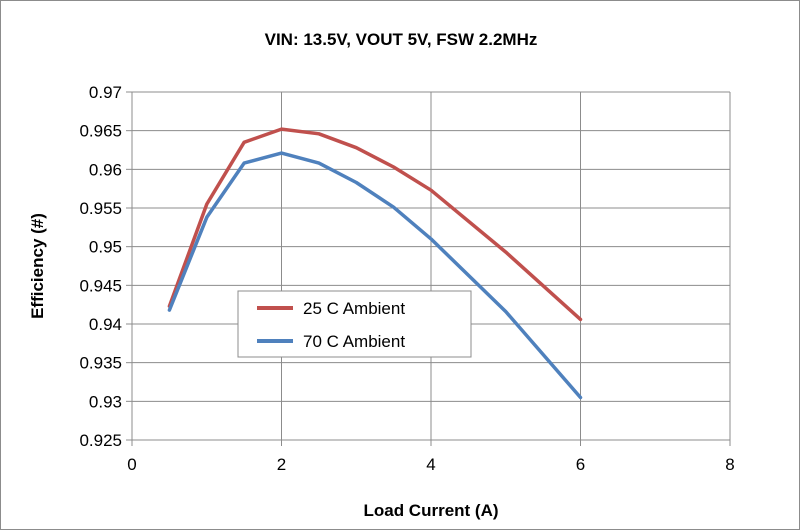 This screenshot has width=800, height=531. Describe the element at coordinates (105, 401) in the screenshot. I see `y-tick-label: 0.93` at that location.